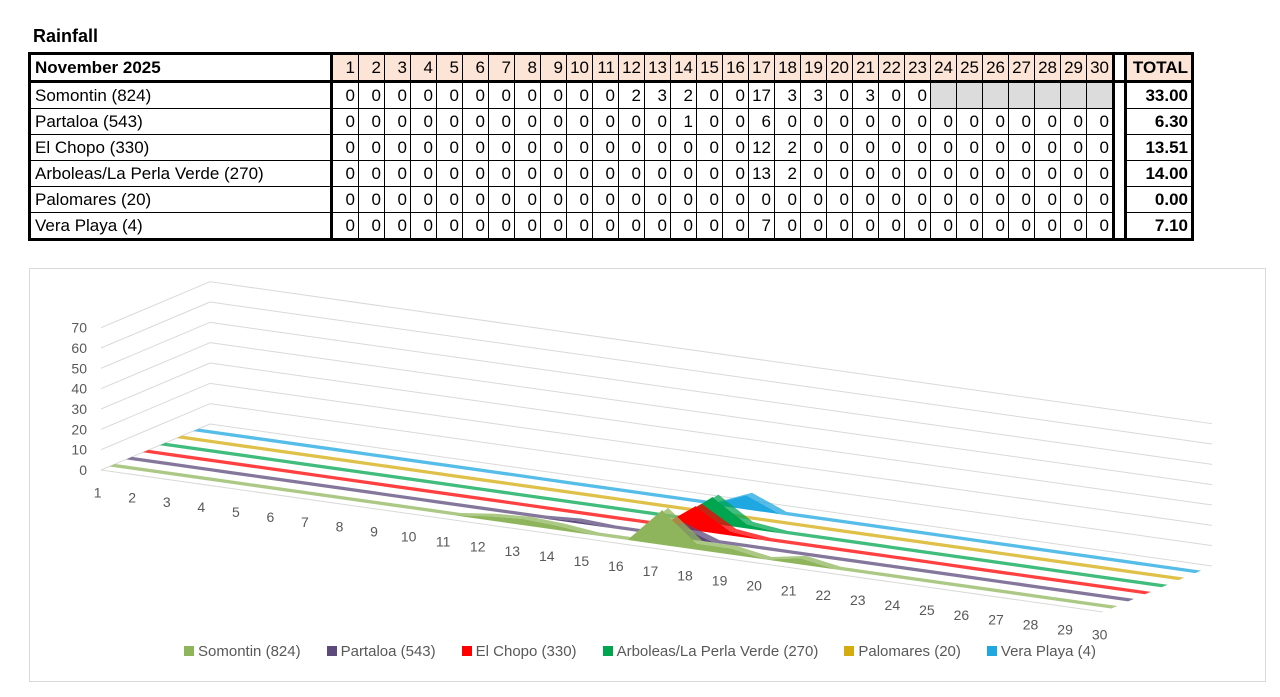 The image size is (1280, 697). I want to click on x-tick-label: 26, so click(962, 615).